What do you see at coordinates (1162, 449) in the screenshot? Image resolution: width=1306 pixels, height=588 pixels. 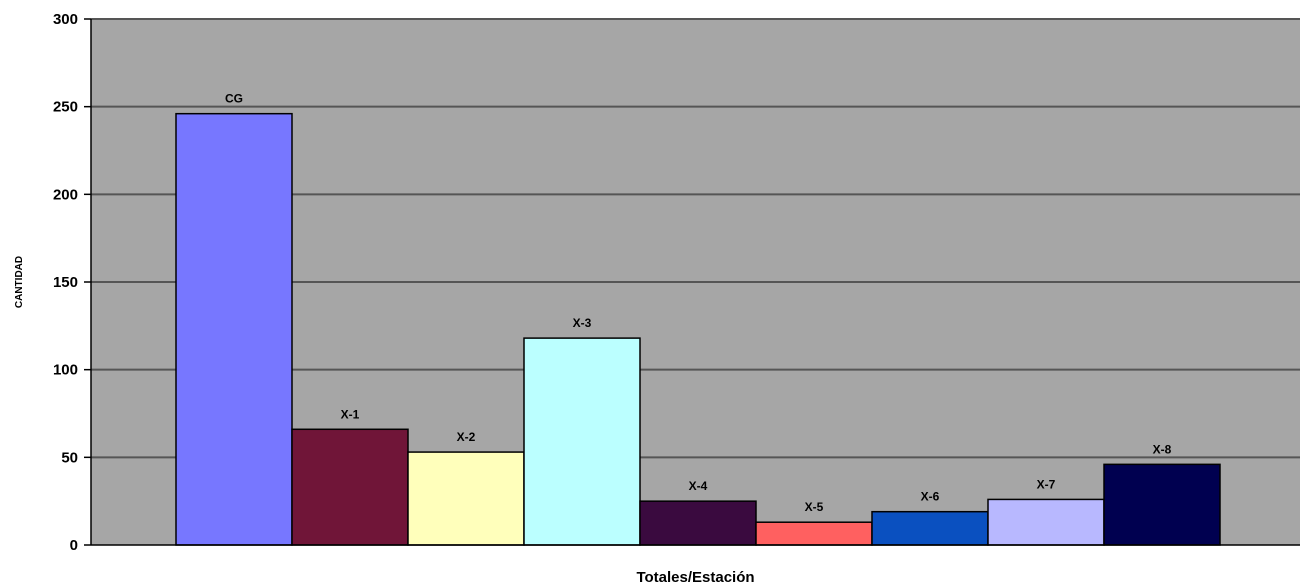 I see `bar-label-x-8: X-8` at bounding box center [1162, 449].